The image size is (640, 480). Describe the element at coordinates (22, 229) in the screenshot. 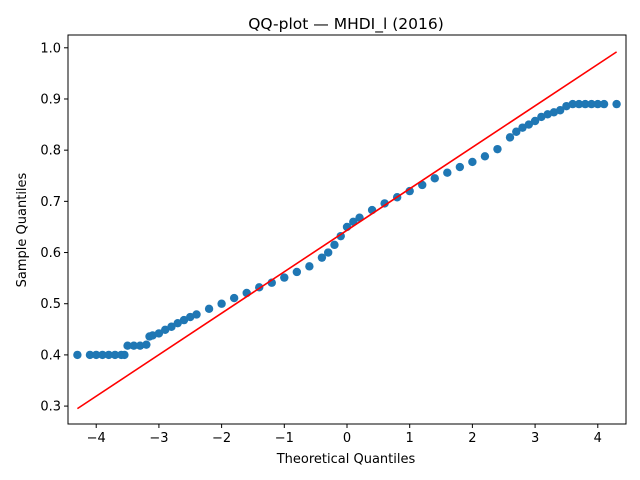

I see `y-axis-label: Sample Quantiles` at that location.